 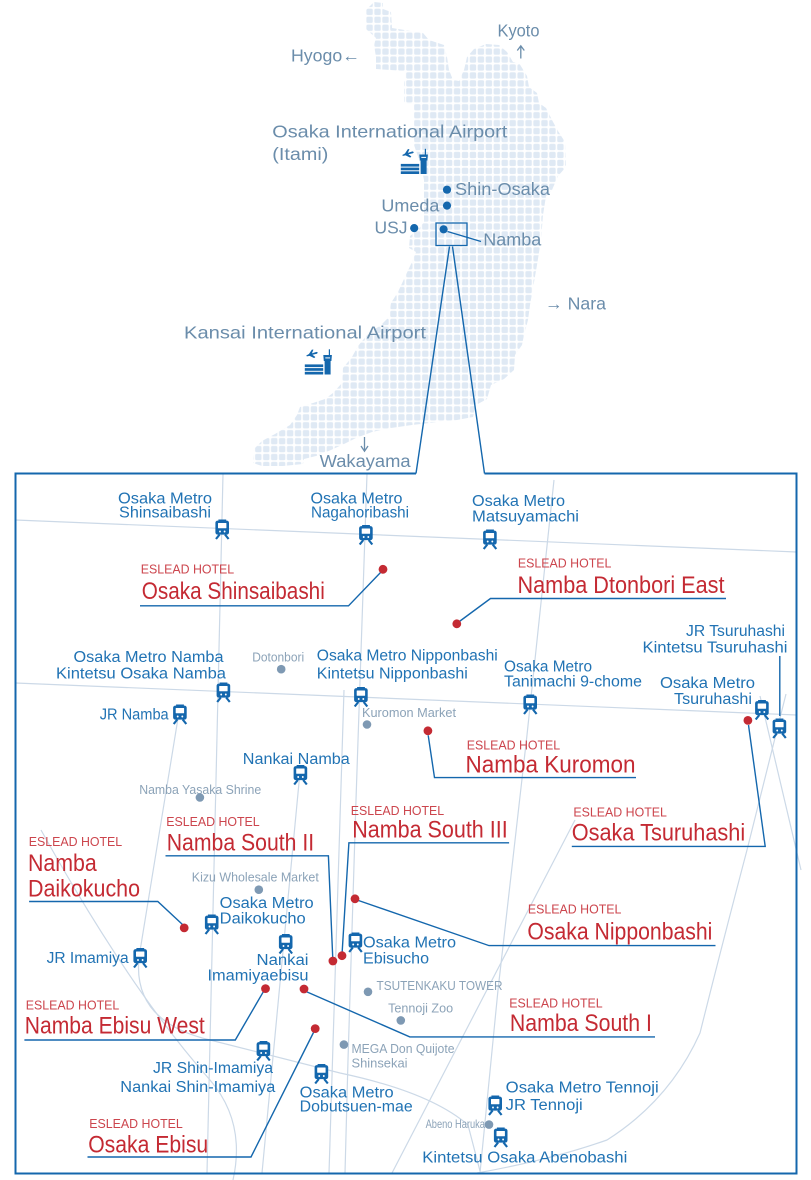 I want to click on svg-text: JR Namba, so click(x=134, y=715).